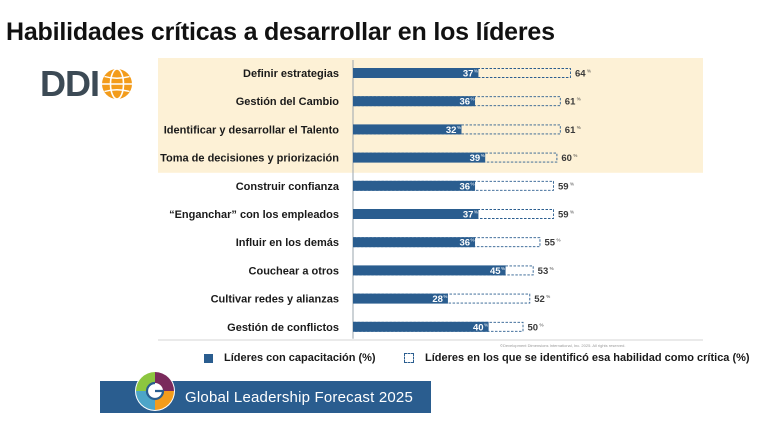  I want to click on logo-text: DDI, so click(70, 83).